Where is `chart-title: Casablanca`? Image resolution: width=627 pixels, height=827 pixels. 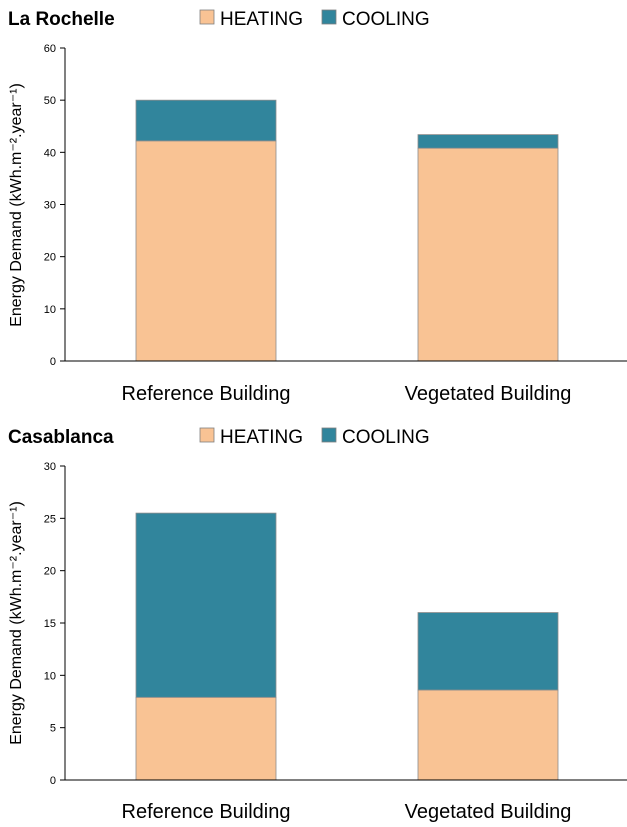
chart-title: Casablanca is located at coordinates (61, 437).